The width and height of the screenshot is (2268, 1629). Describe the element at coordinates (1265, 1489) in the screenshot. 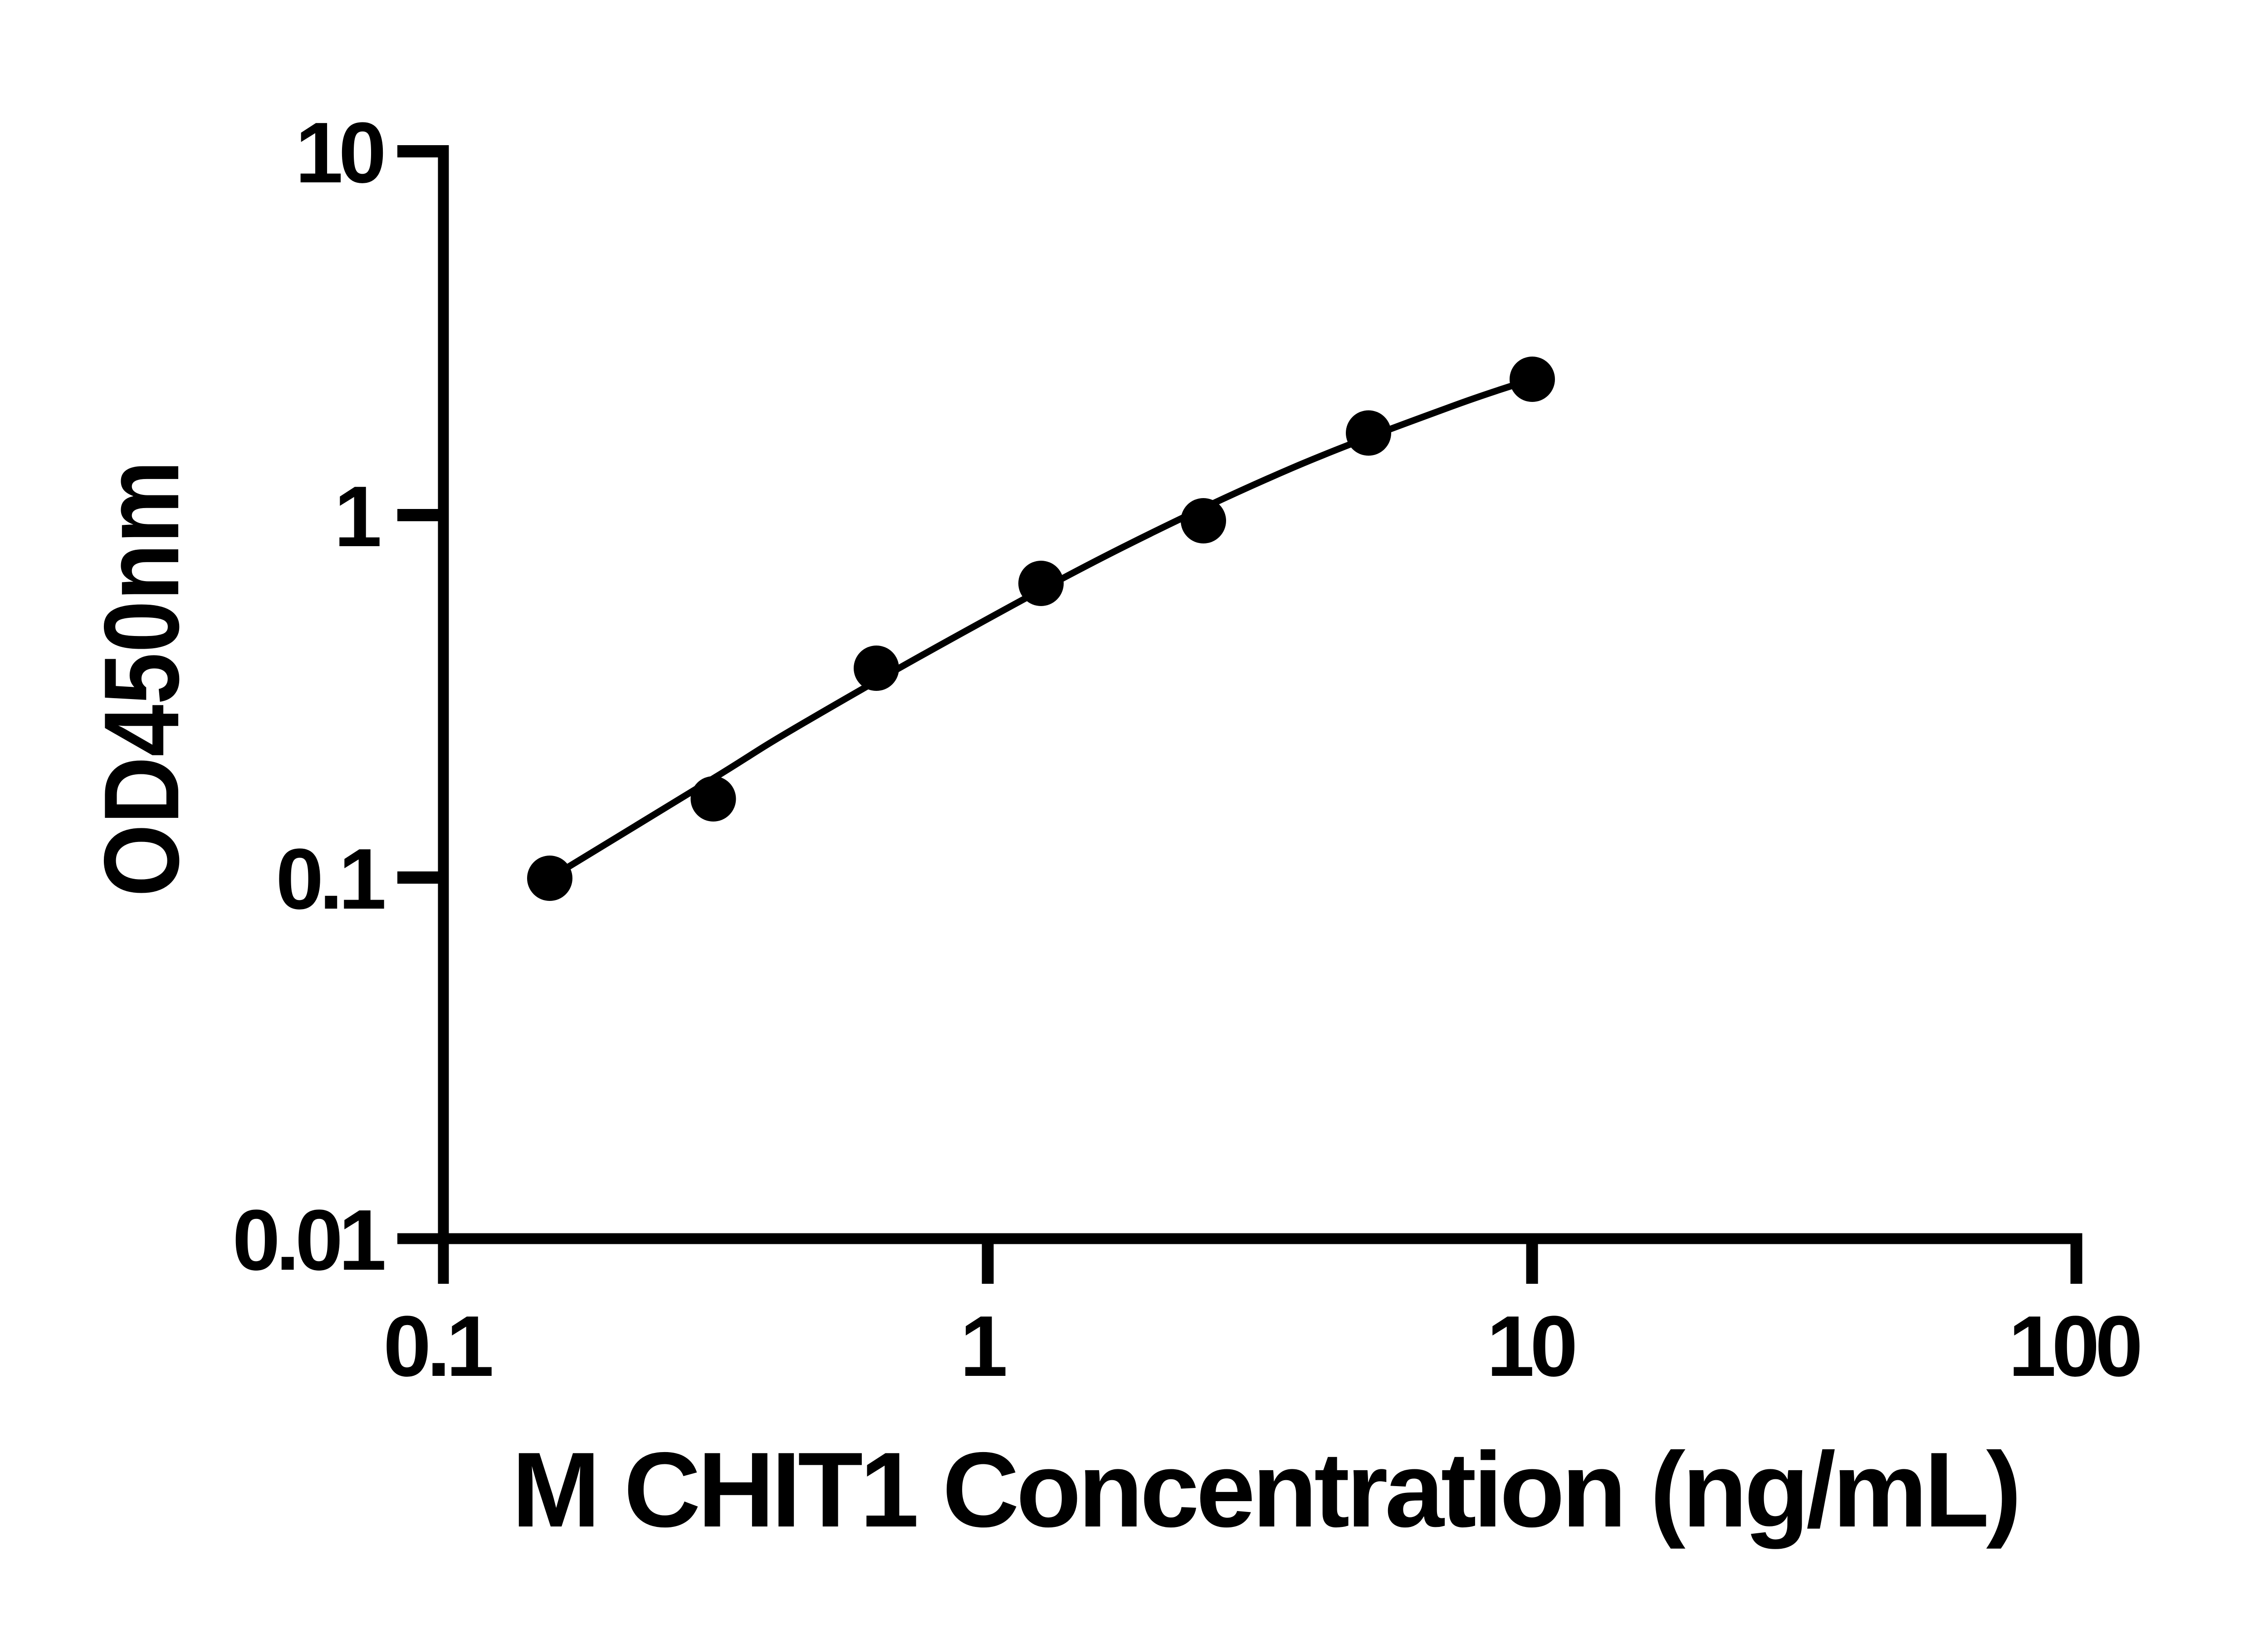

I see `svg-text: M CHIT1 Concentration (ng/mL)` at that location.